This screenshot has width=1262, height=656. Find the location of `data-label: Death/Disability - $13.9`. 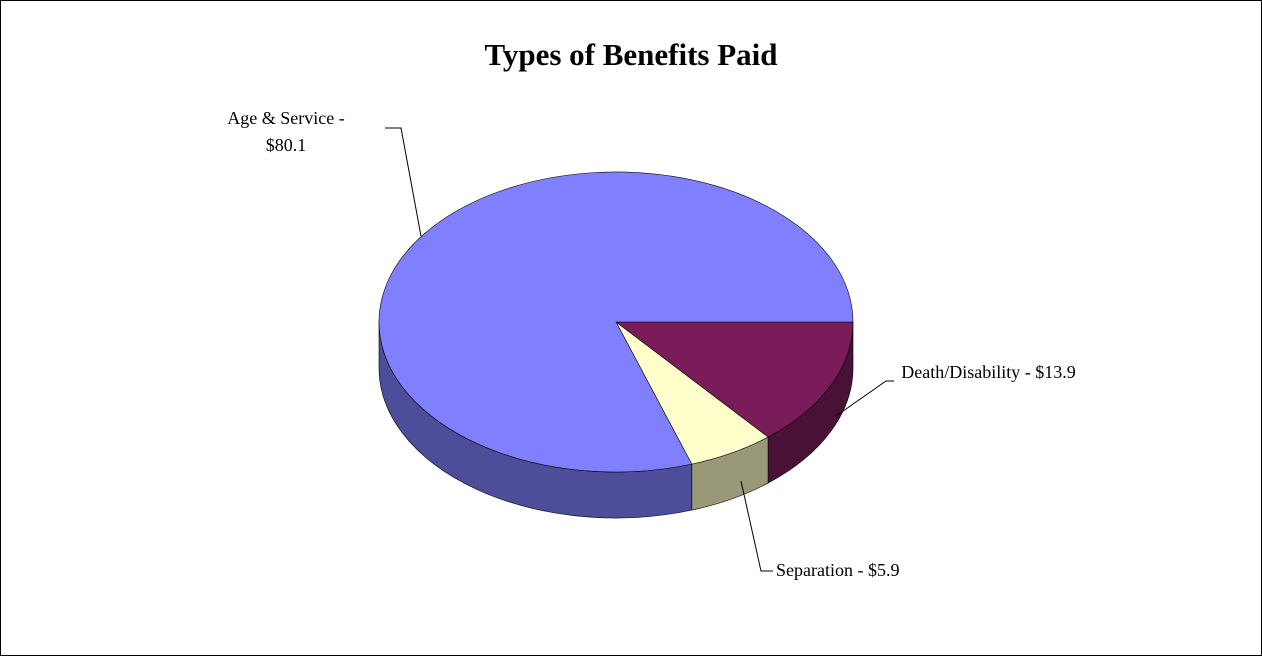

data-label: Death/Disability - $13.9 is located at coordinates (988, 372).